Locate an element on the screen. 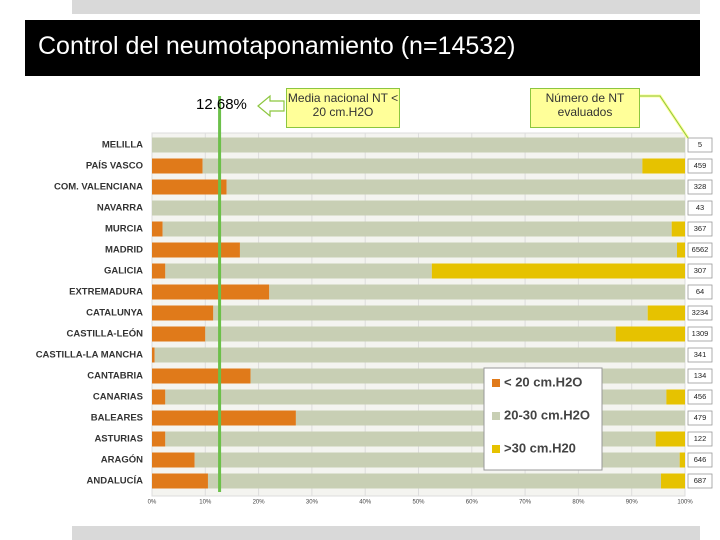 This screenshot has height=540, width=720. connector is located at coordinates (664, 116).